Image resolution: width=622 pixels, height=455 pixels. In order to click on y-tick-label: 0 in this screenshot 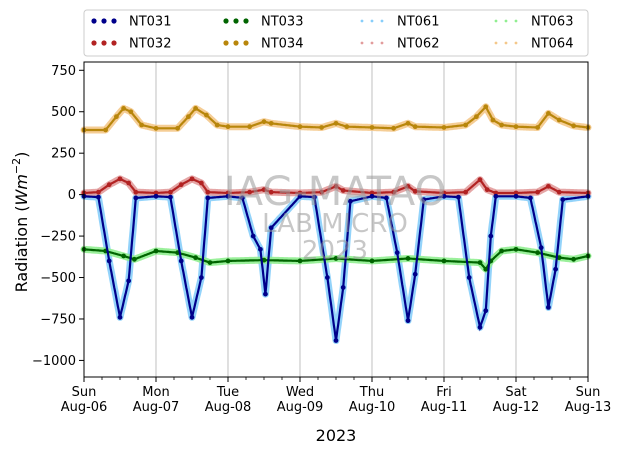, I will do `click(72, 195)`.